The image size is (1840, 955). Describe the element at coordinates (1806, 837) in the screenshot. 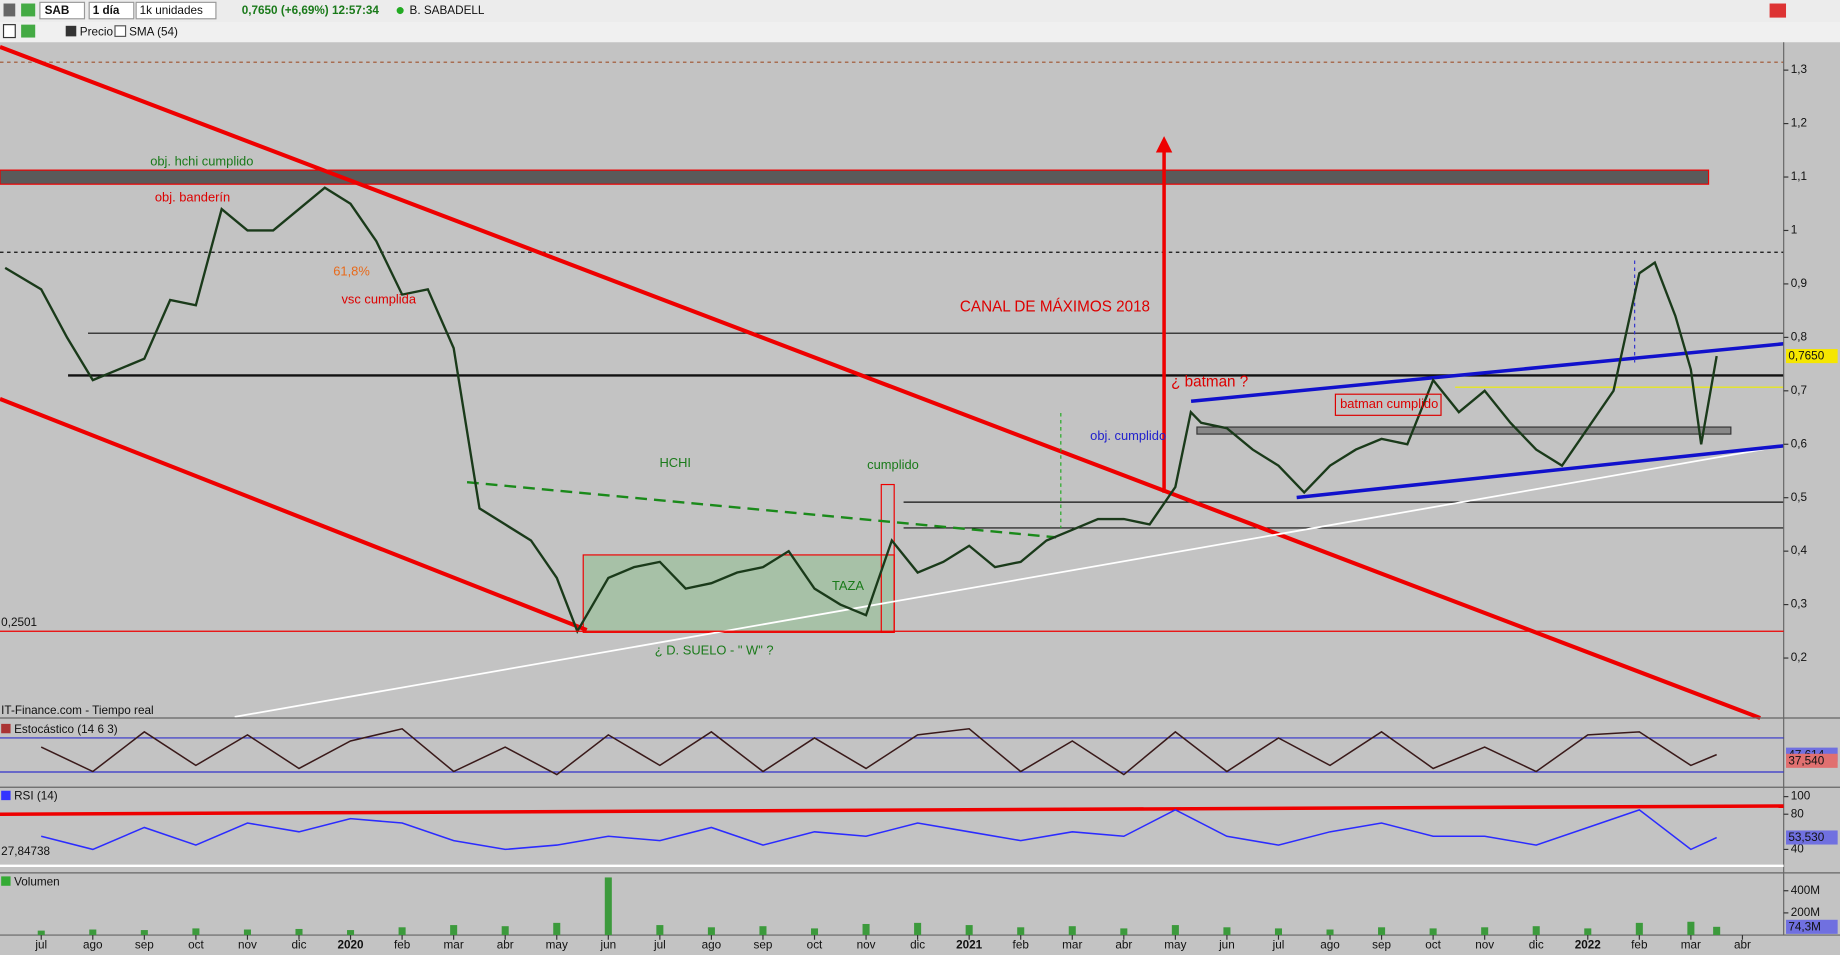

I see `value-tag-label: 53,530` at that location.